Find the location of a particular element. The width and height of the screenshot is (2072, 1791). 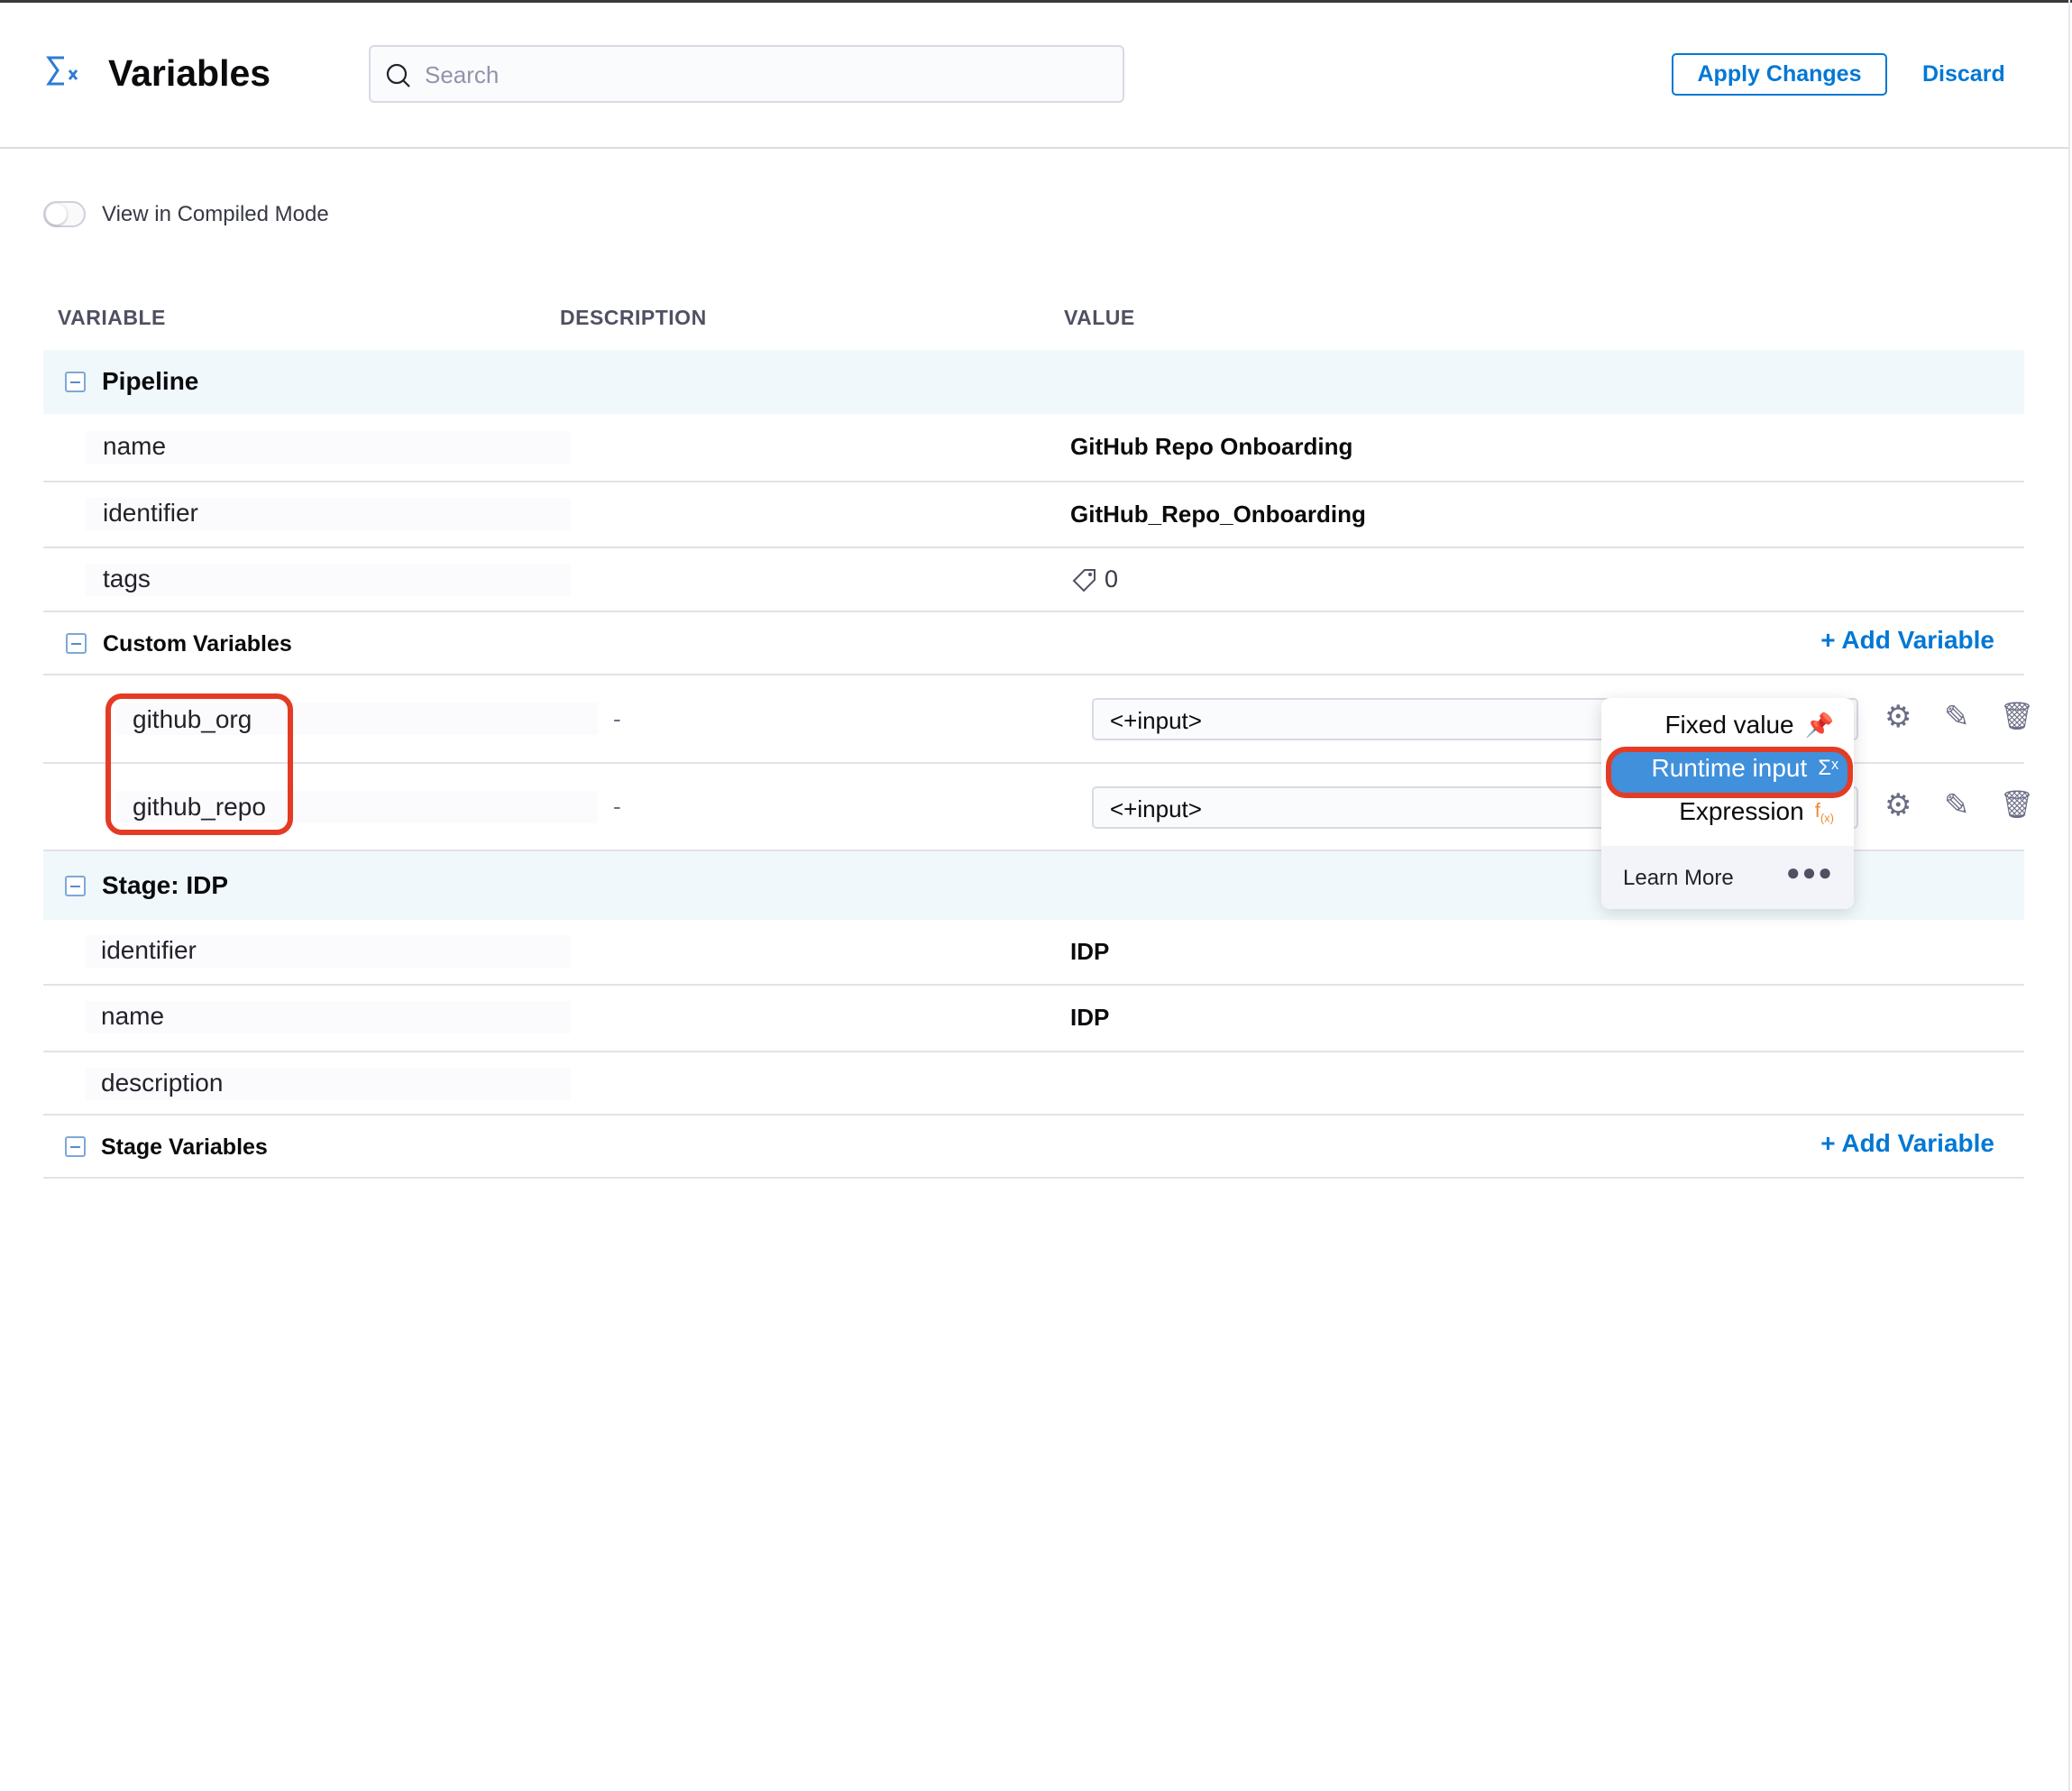

table-row: description is located at coordinates (1033, 1084).